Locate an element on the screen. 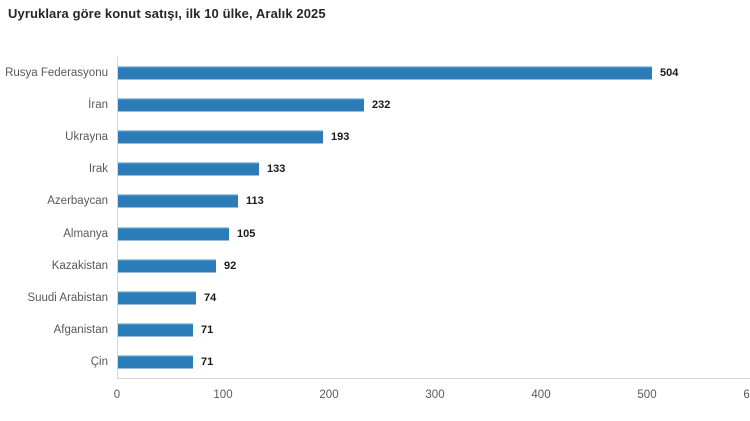  bar-row: Rusya Federasyonu 504 is located at coordinates (375, 73).